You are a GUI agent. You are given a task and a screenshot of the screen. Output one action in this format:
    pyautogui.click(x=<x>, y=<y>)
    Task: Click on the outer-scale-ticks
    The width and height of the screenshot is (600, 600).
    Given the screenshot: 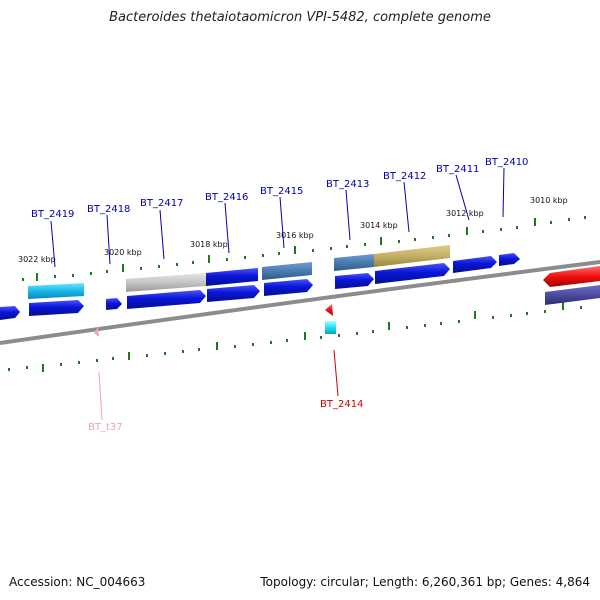 What is the action you would take?
    pyautogui.click(x=304, y=248)
    